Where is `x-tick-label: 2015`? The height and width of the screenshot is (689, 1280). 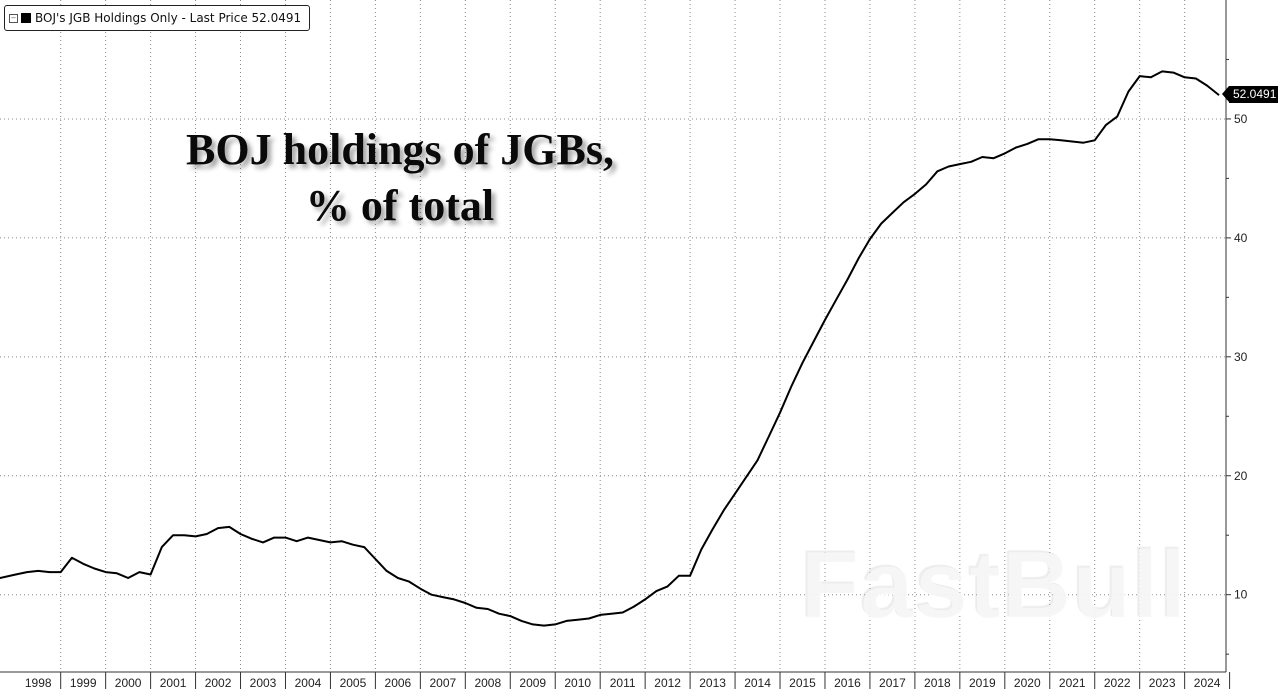
x-tick-label: 2015 is located at coordinates (802, 682).